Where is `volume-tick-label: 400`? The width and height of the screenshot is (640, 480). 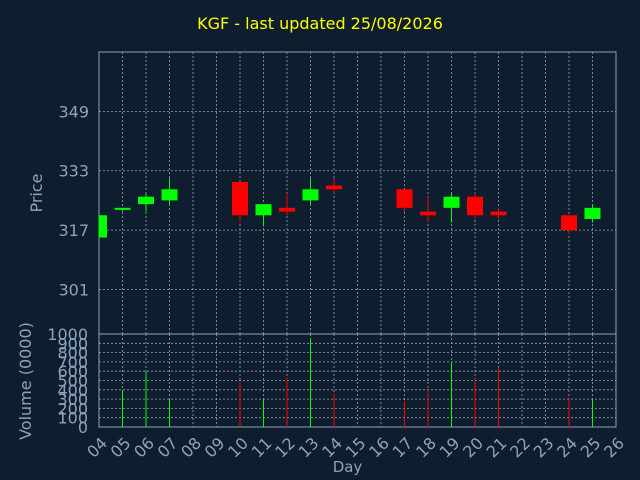 volume-tick-label: 400 is located at coordinates (72, 390).